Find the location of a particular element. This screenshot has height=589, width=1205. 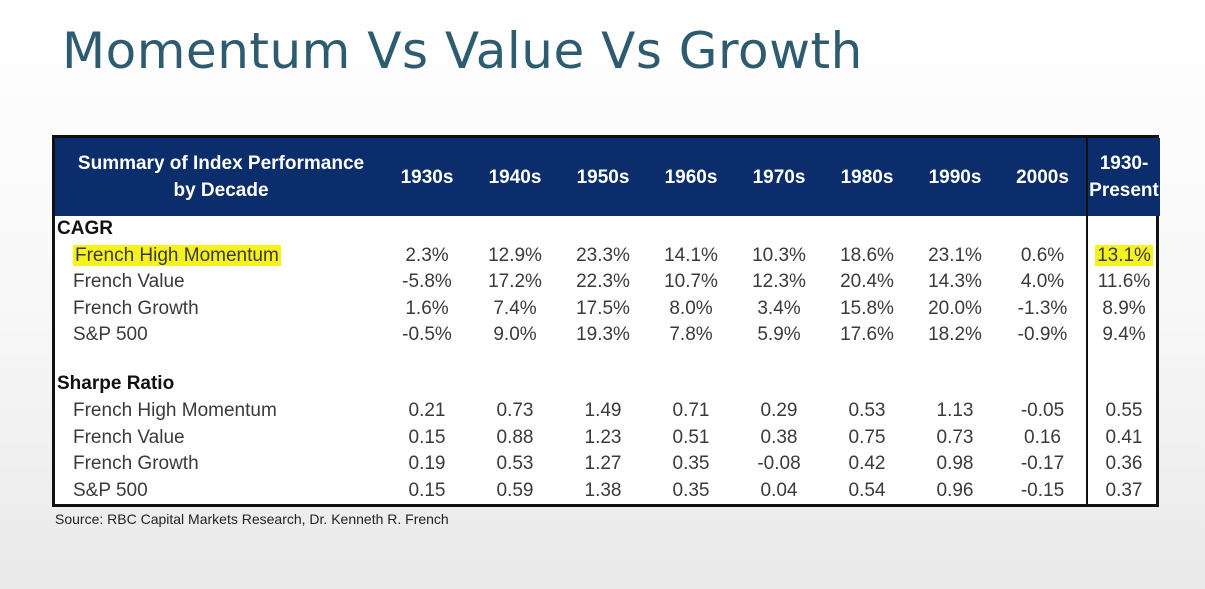

table-cell: 17.6% is located at coordinates (867, 335).